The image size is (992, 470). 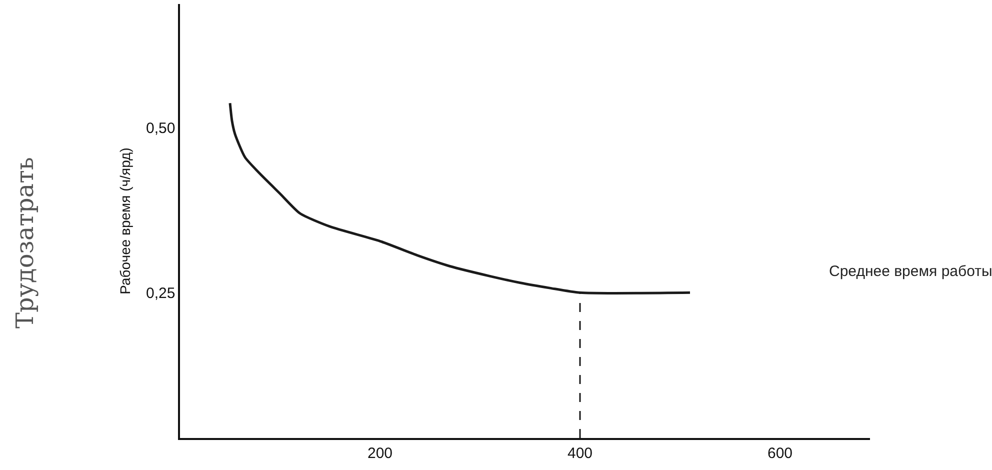 I want to click on x-tick-label: 600, so click(x=780, y=453).